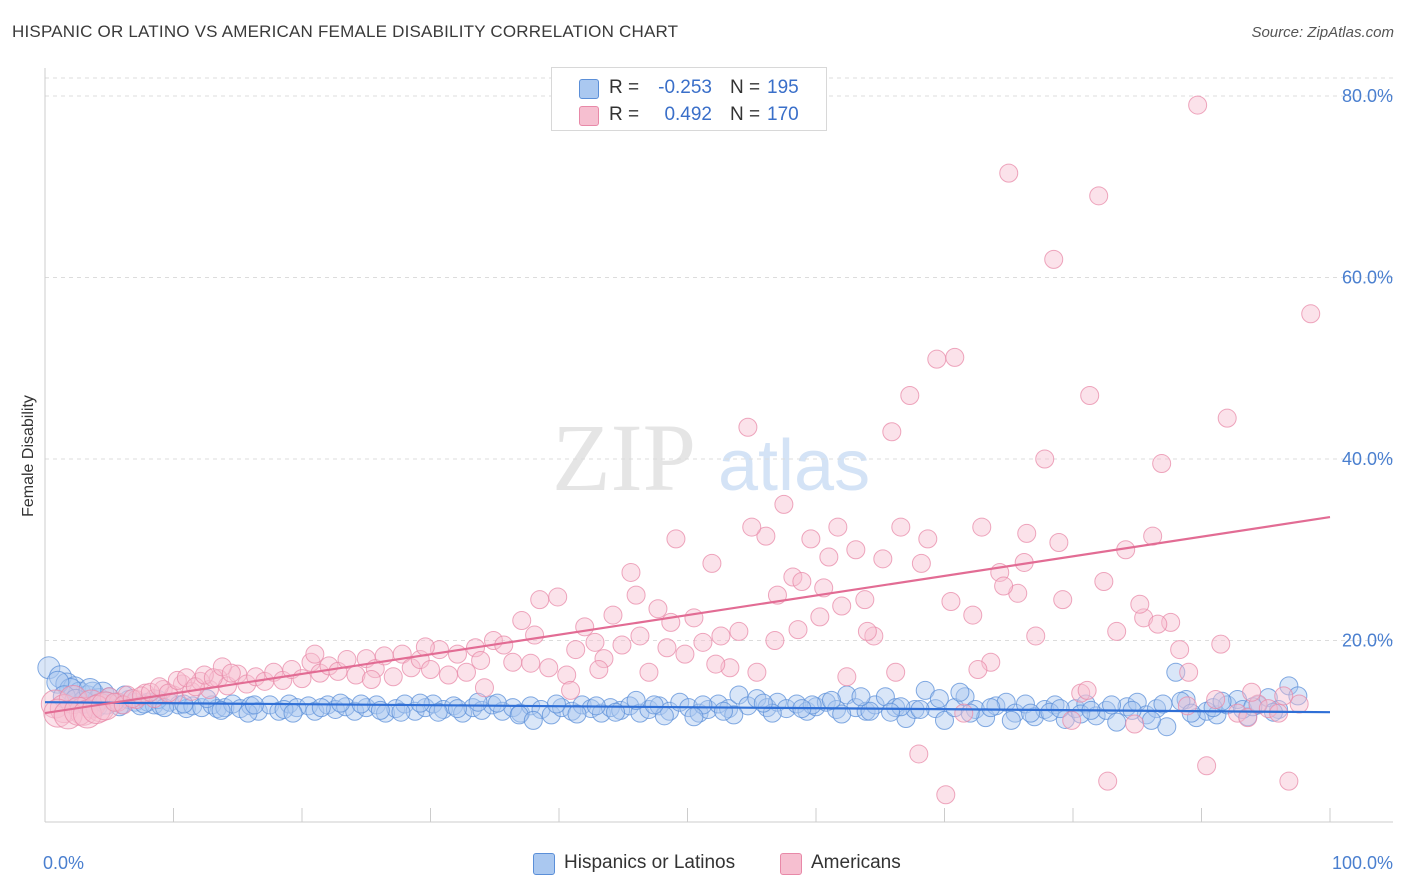  I want to click on y-tick-label: 60.0%, so click(1367, 278).